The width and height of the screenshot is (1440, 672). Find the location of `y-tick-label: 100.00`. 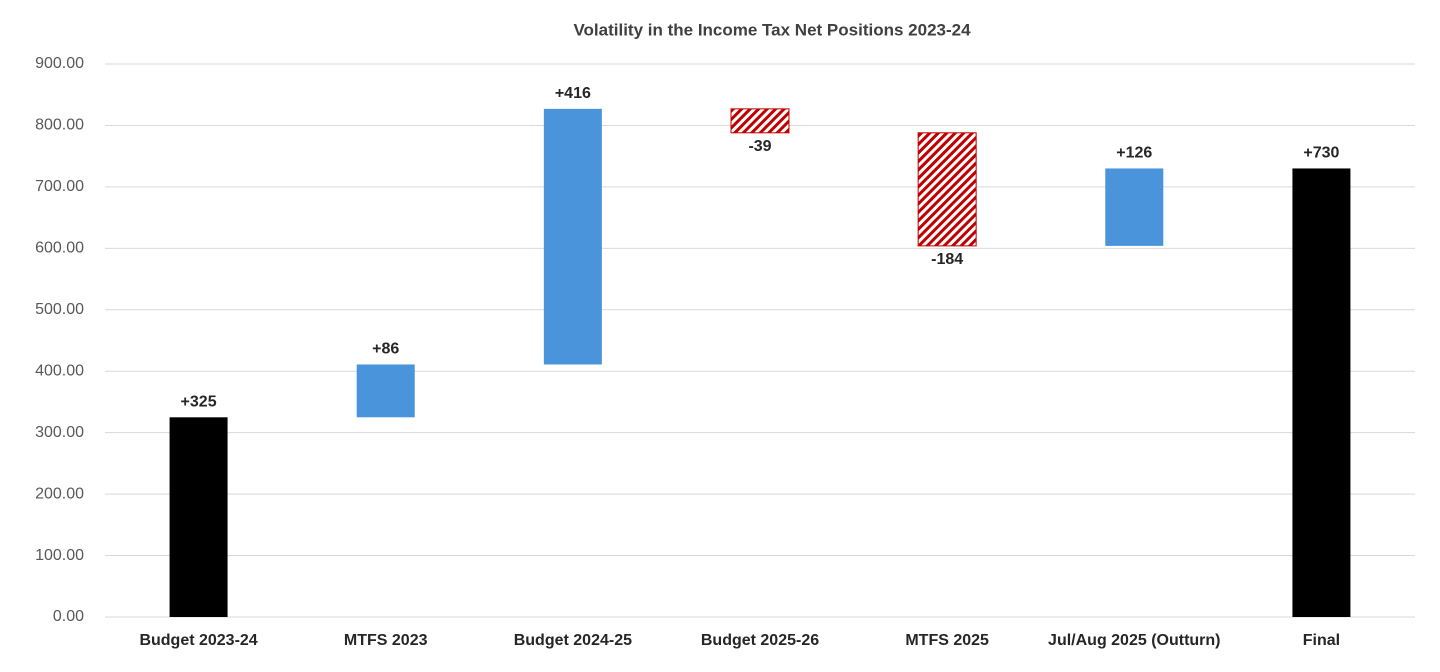

y-tick-label: 100.00 is located at coordinates (59, 555).